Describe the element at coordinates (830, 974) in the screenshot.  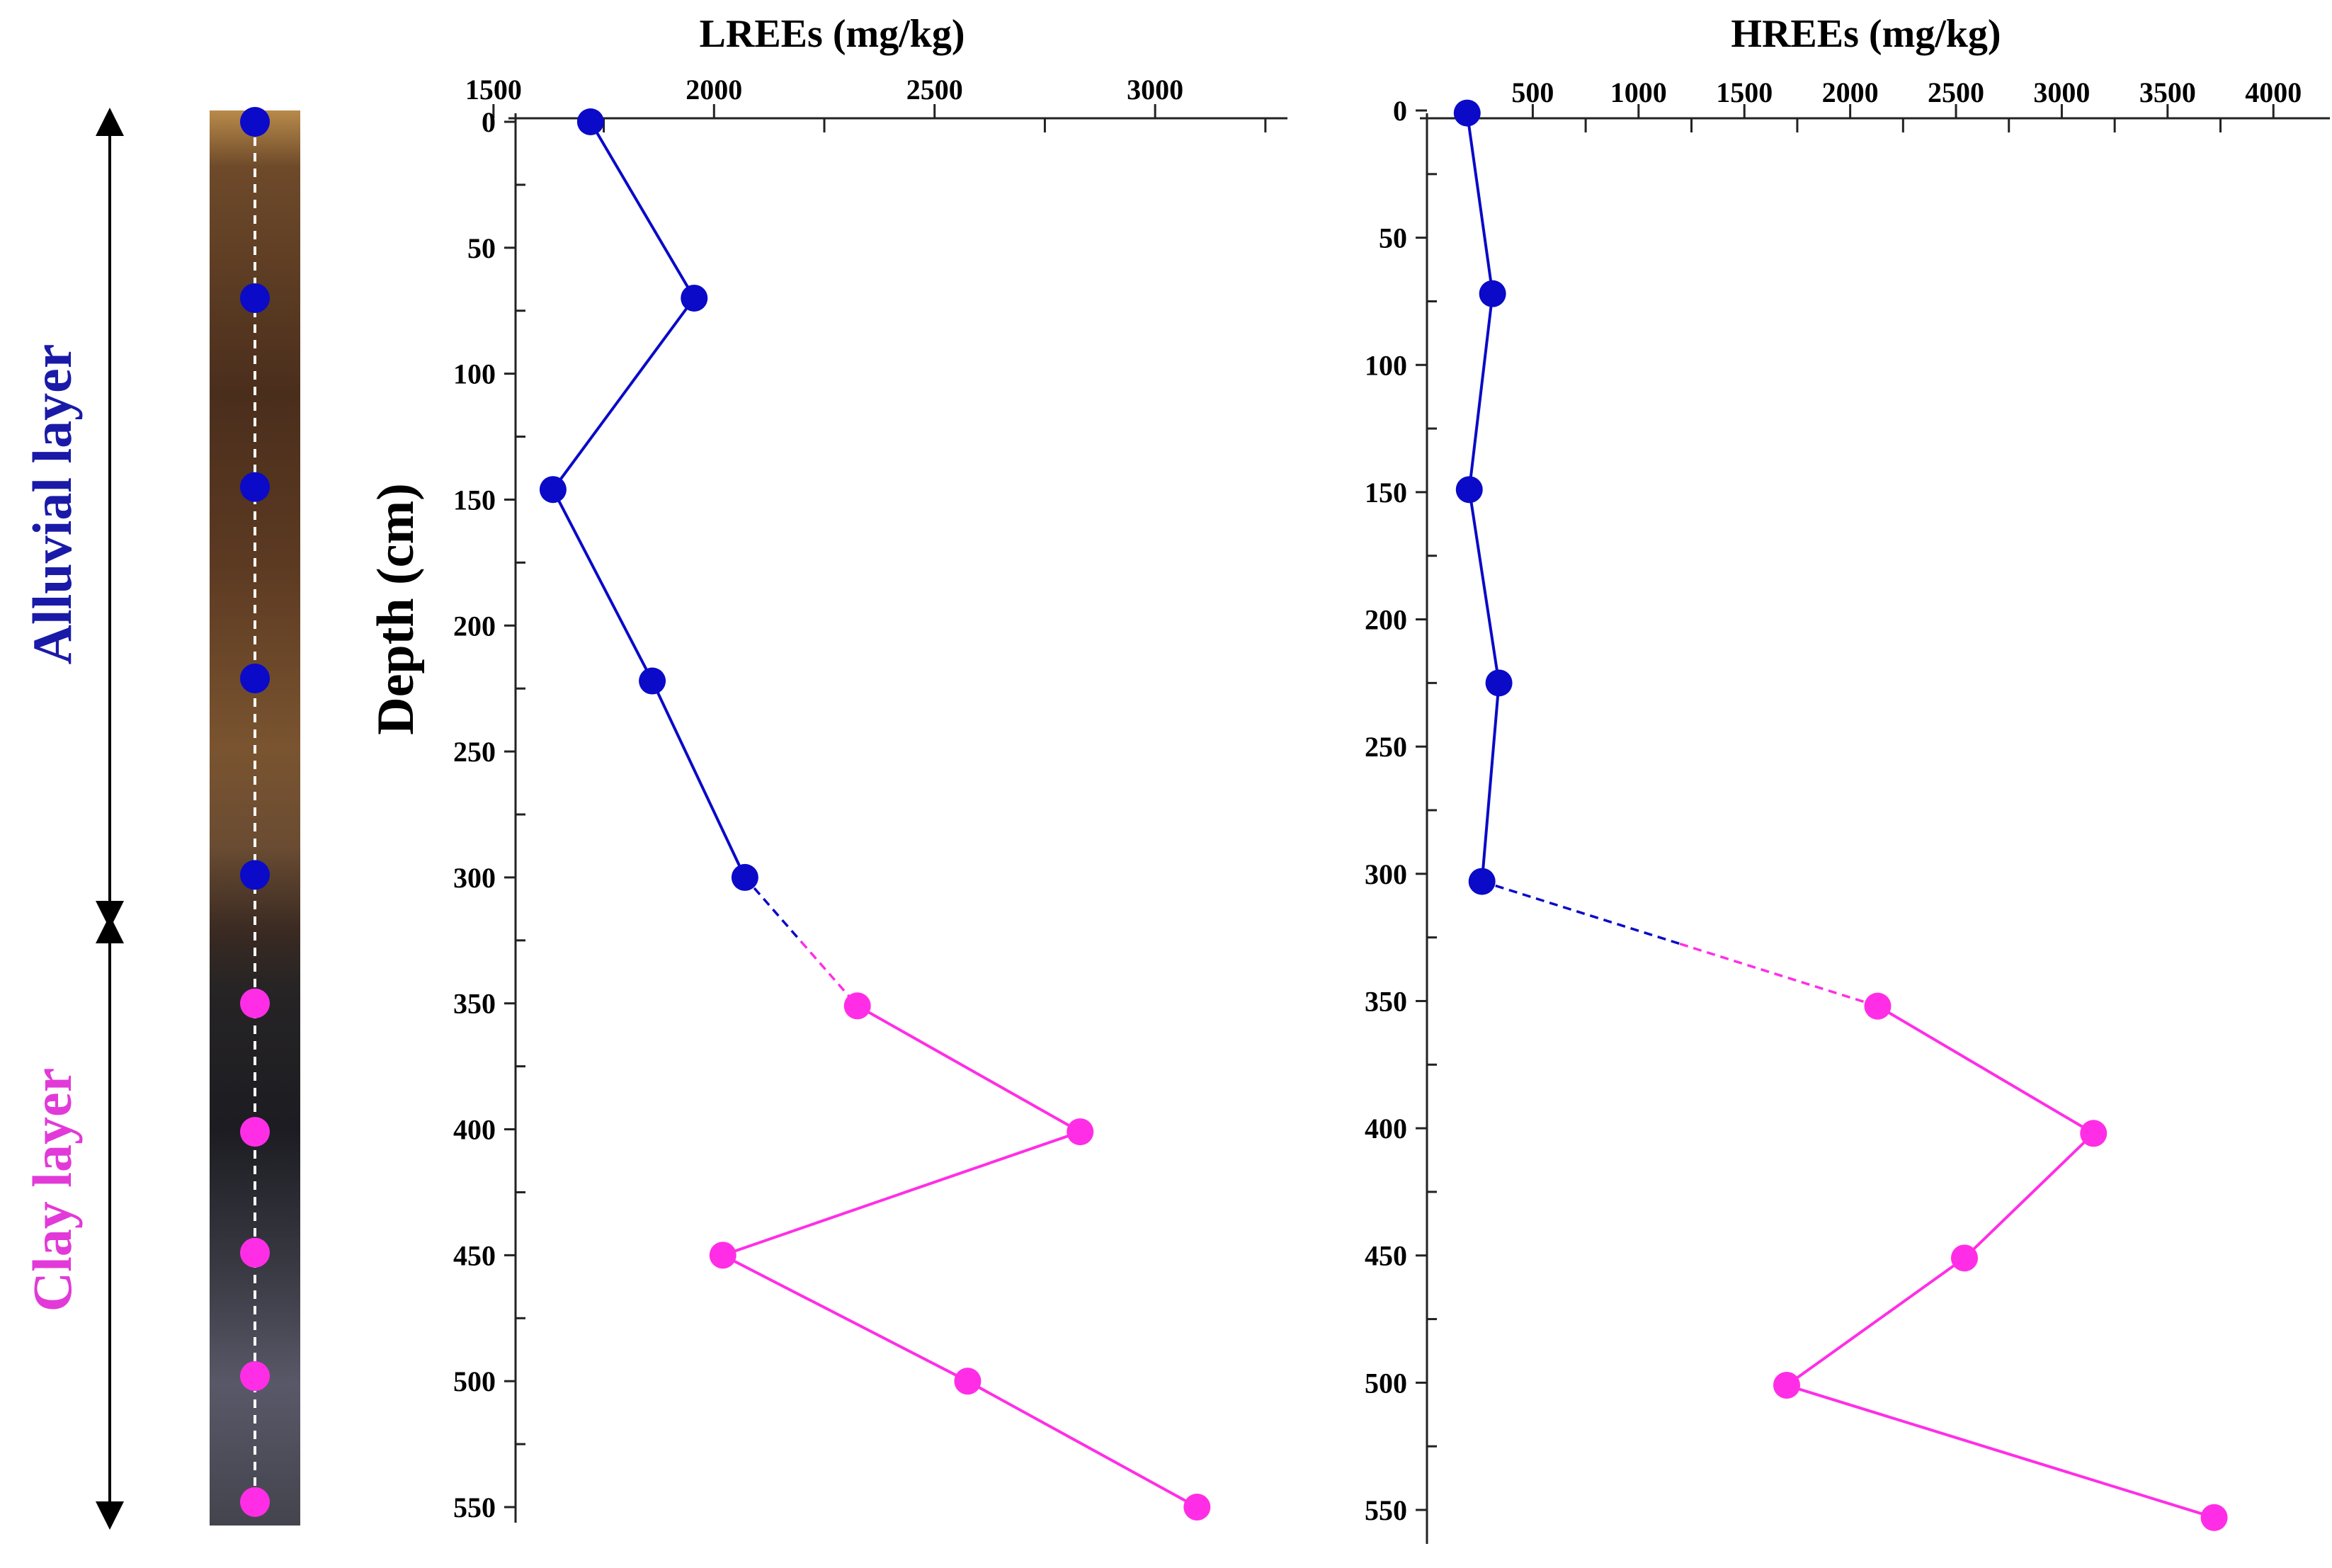
I see `lree-transition-dashed-clay` at that location.